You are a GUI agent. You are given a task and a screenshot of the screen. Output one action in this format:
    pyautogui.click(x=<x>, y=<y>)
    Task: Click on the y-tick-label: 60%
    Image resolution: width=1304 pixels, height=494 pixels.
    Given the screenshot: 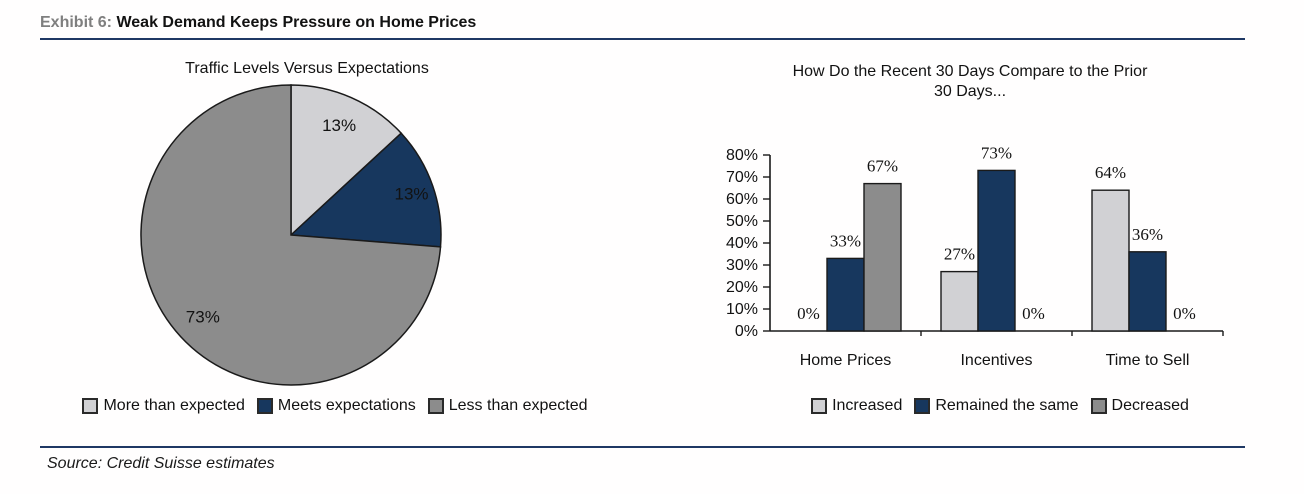 What is the action you would take?
    pyautogui.click(x=742, y=199)
    